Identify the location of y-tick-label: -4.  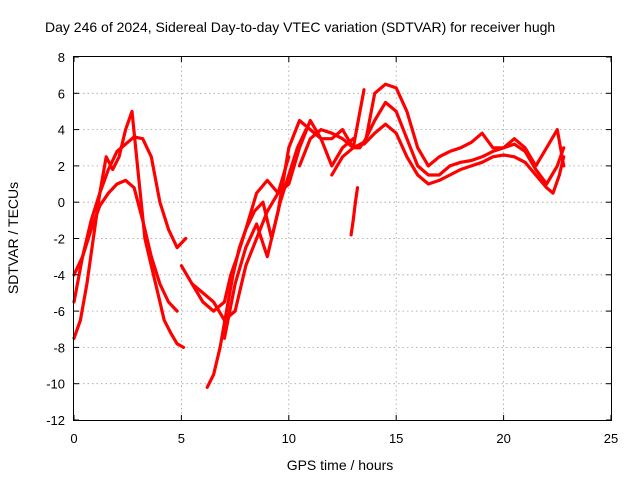
(59, 275).